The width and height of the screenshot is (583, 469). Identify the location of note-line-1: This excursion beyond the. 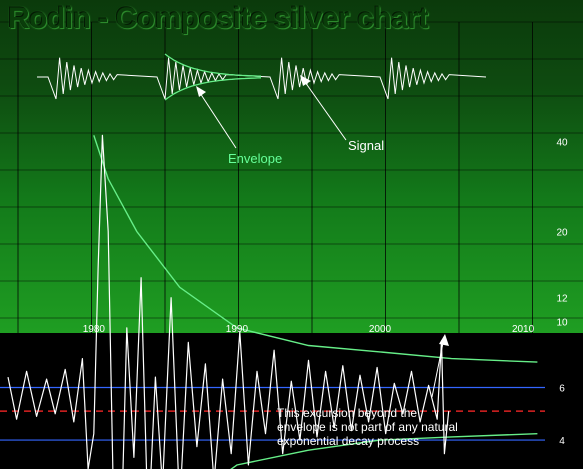
(347, 413).